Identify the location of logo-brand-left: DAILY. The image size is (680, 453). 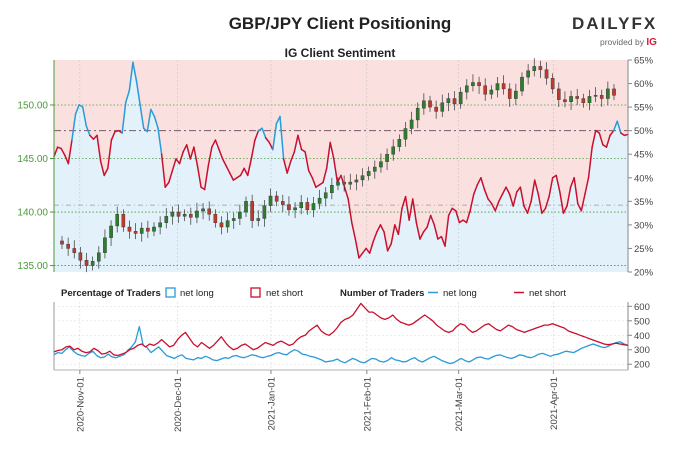
(602, 23).